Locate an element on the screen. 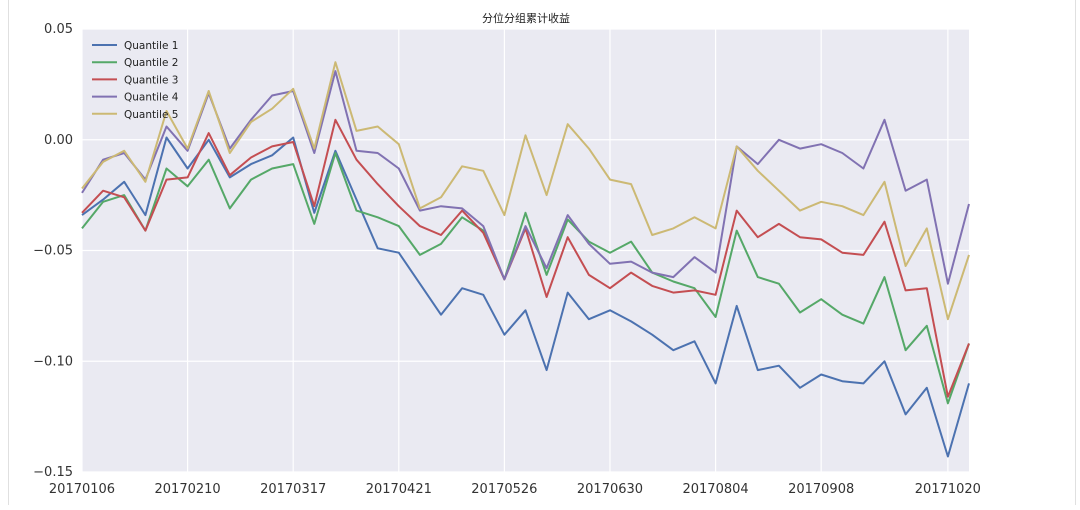  y-tick-label: −0.10 is located at coordinates (53, 361).